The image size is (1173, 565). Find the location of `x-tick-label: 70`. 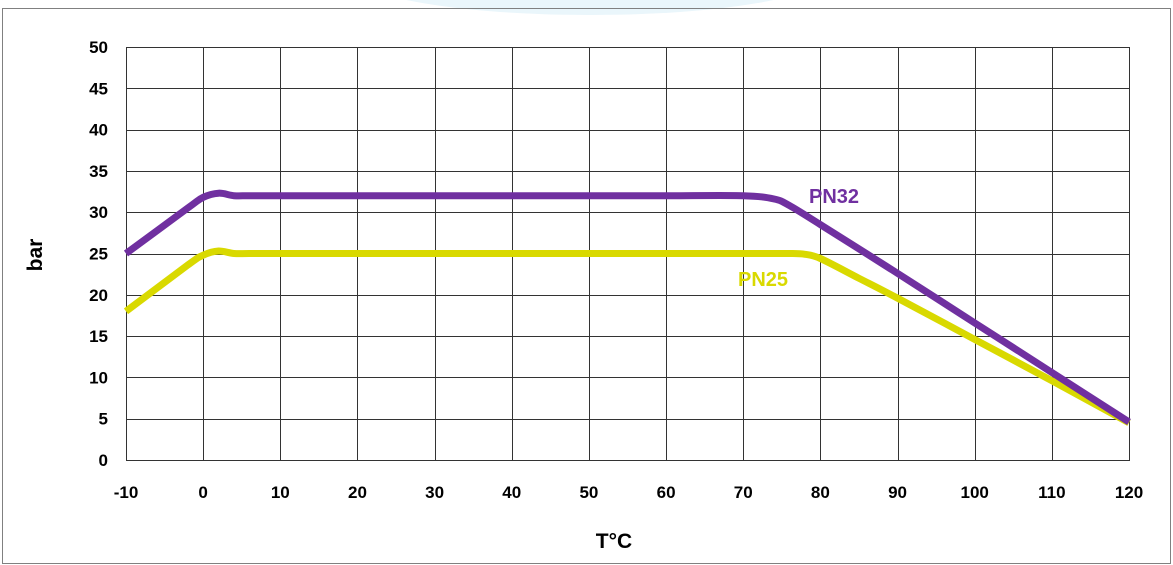

x-tick-label: 70 is located at coordinates (743, 492).